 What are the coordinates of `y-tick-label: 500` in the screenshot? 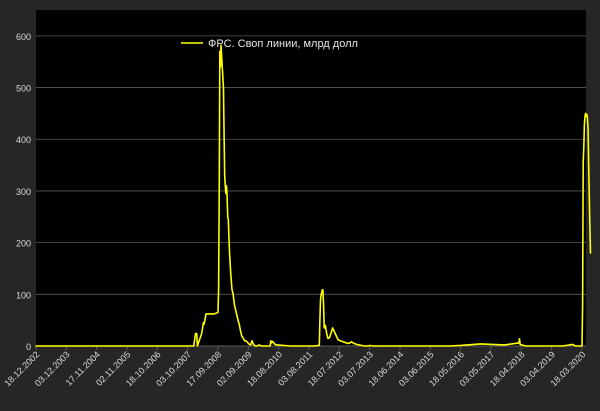 It's located at (23, 89).